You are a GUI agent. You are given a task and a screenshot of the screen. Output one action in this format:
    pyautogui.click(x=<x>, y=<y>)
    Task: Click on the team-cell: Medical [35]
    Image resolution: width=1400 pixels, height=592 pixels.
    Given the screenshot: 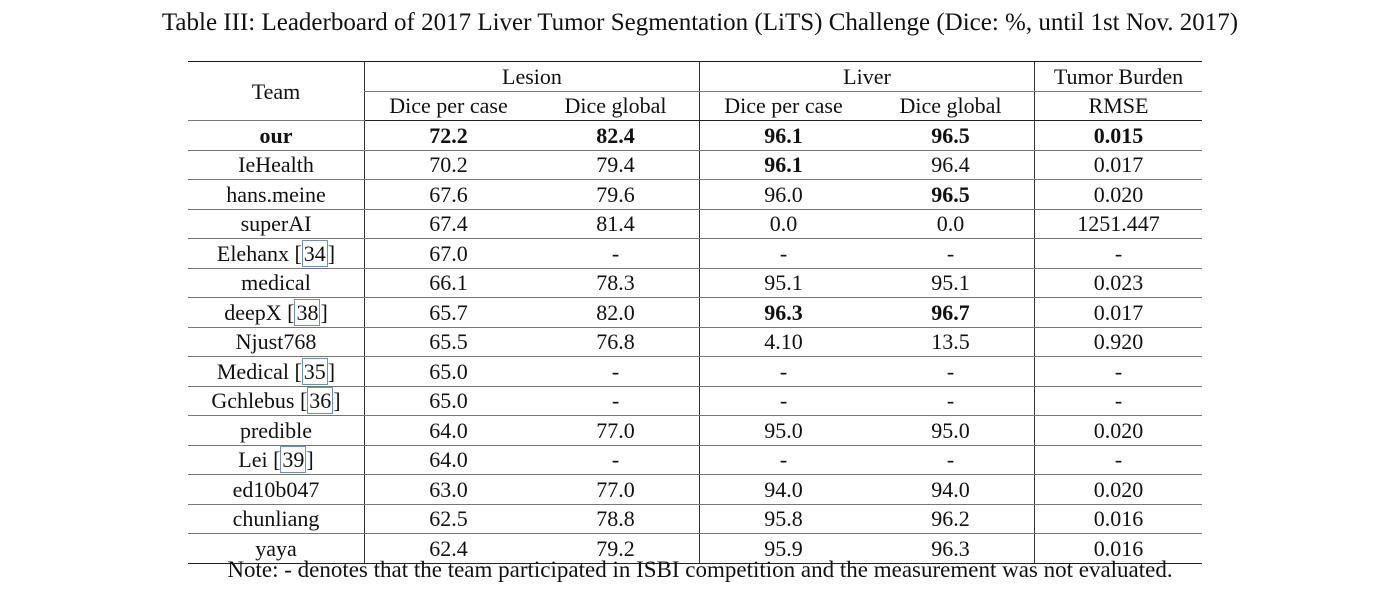 What is the action you would take?
    pyautogui.click(x=276, y=371)
    